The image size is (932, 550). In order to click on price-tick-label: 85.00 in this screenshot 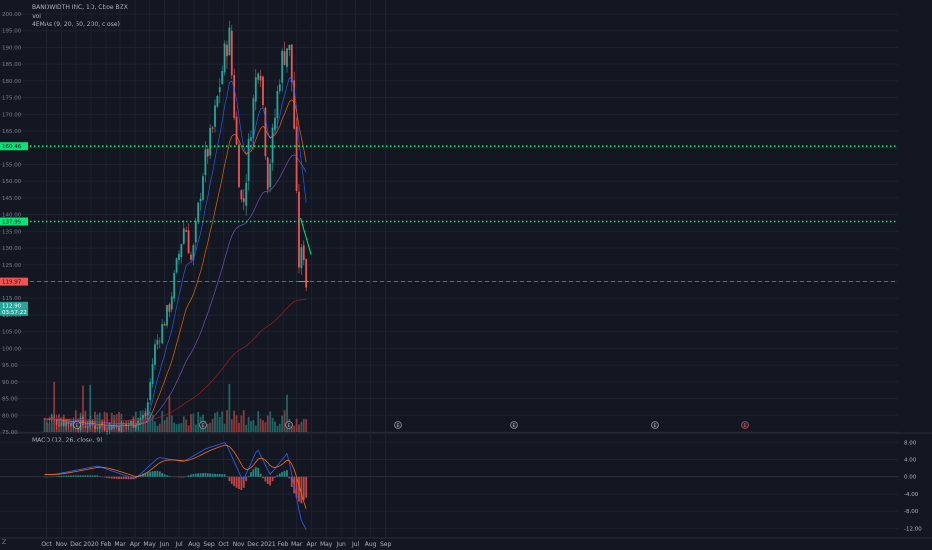, I will do `click(10, 400)`.